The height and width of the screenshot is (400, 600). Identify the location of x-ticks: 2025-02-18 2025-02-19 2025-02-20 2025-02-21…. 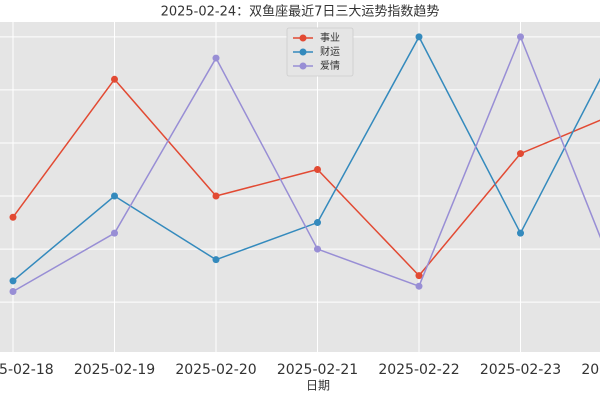
(300, 370).